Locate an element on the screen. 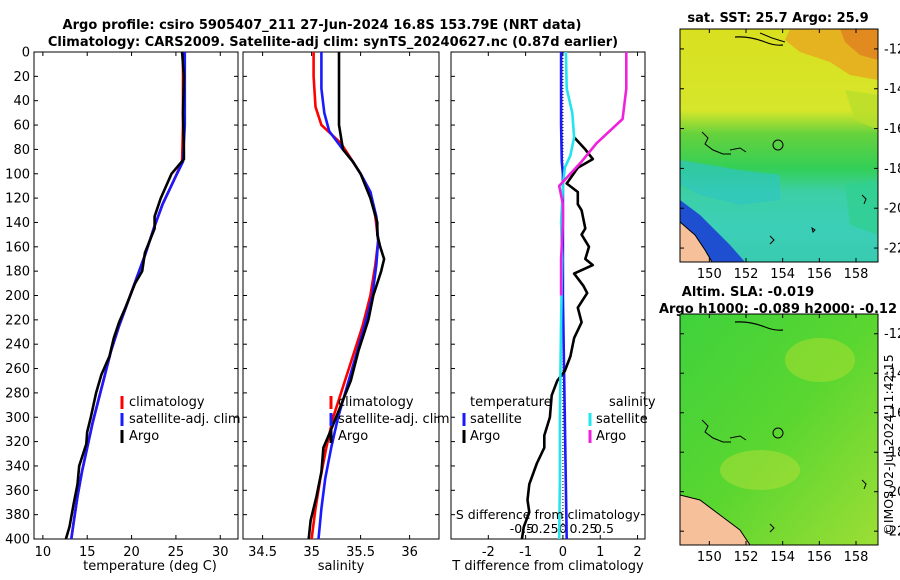 The image size is (900, 580). sla-map-frame is located at coordinates (779, 429).